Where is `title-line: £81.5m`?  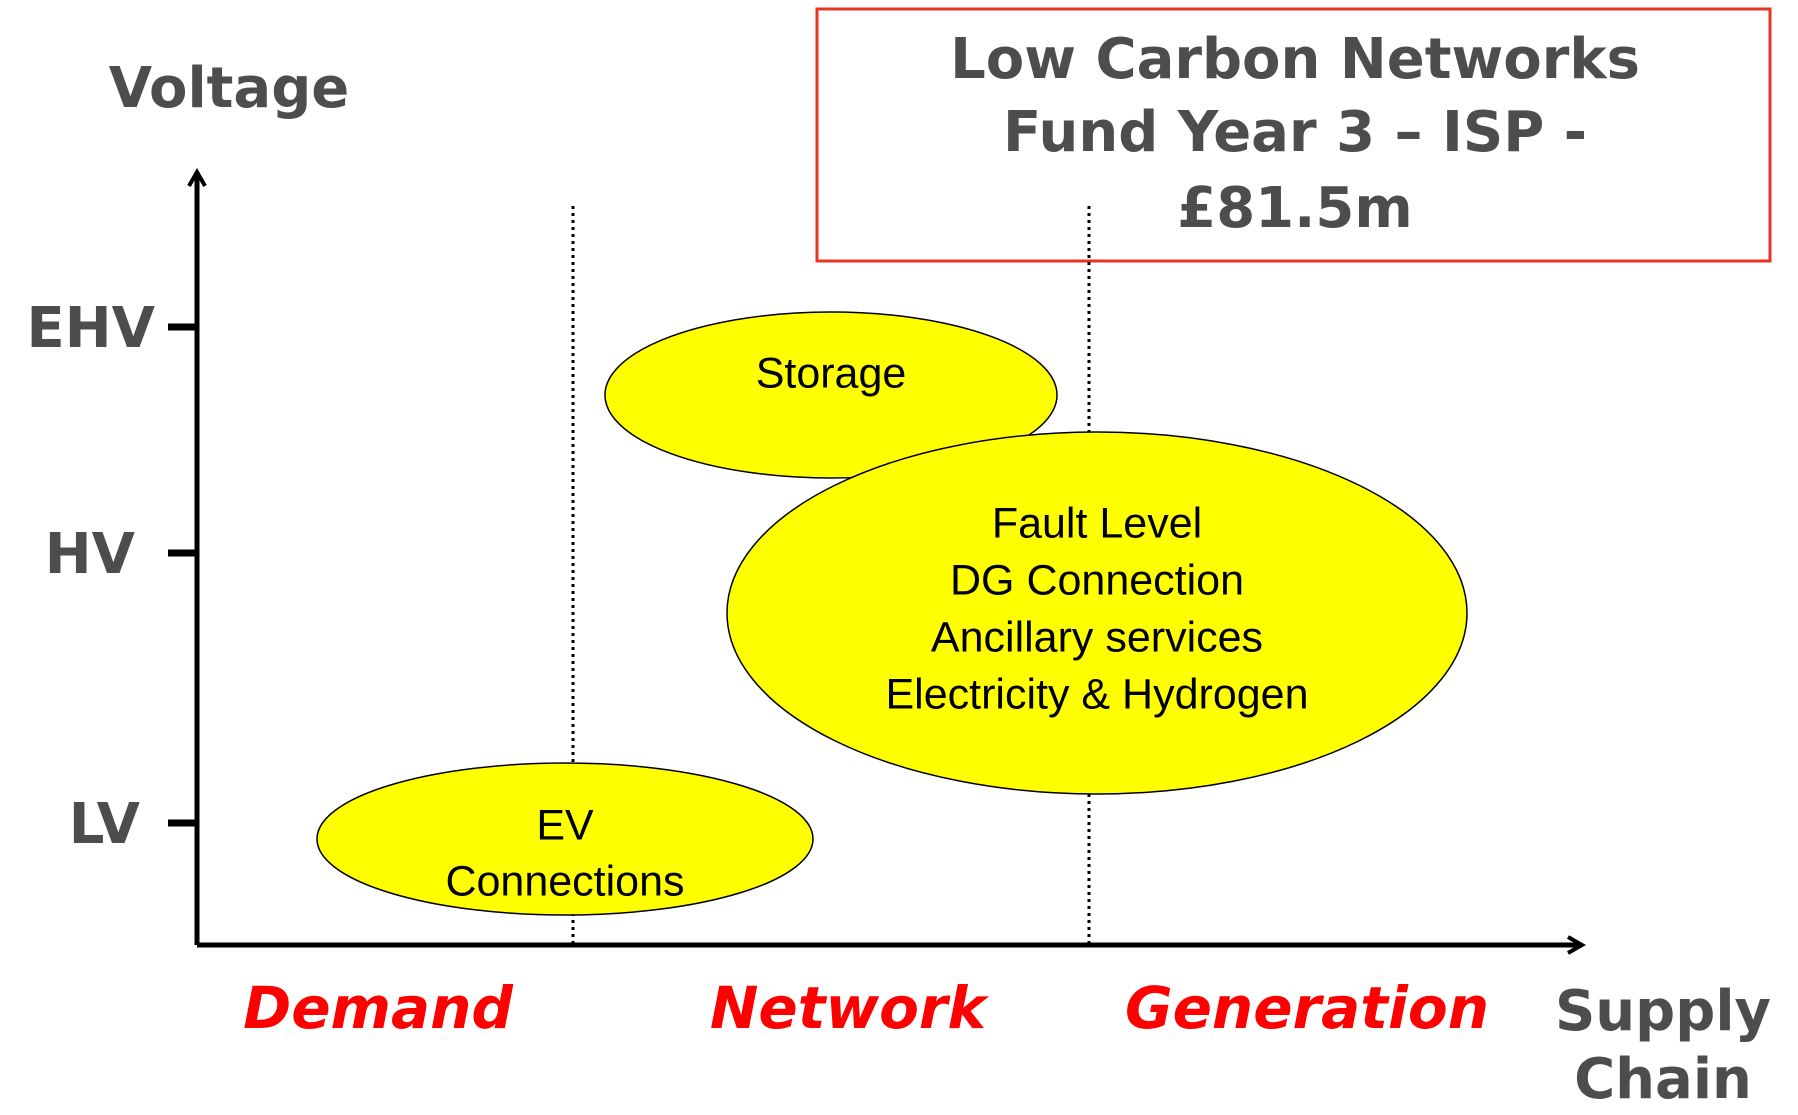
title-line: £81.5m is located at coordinates (1294, 208).